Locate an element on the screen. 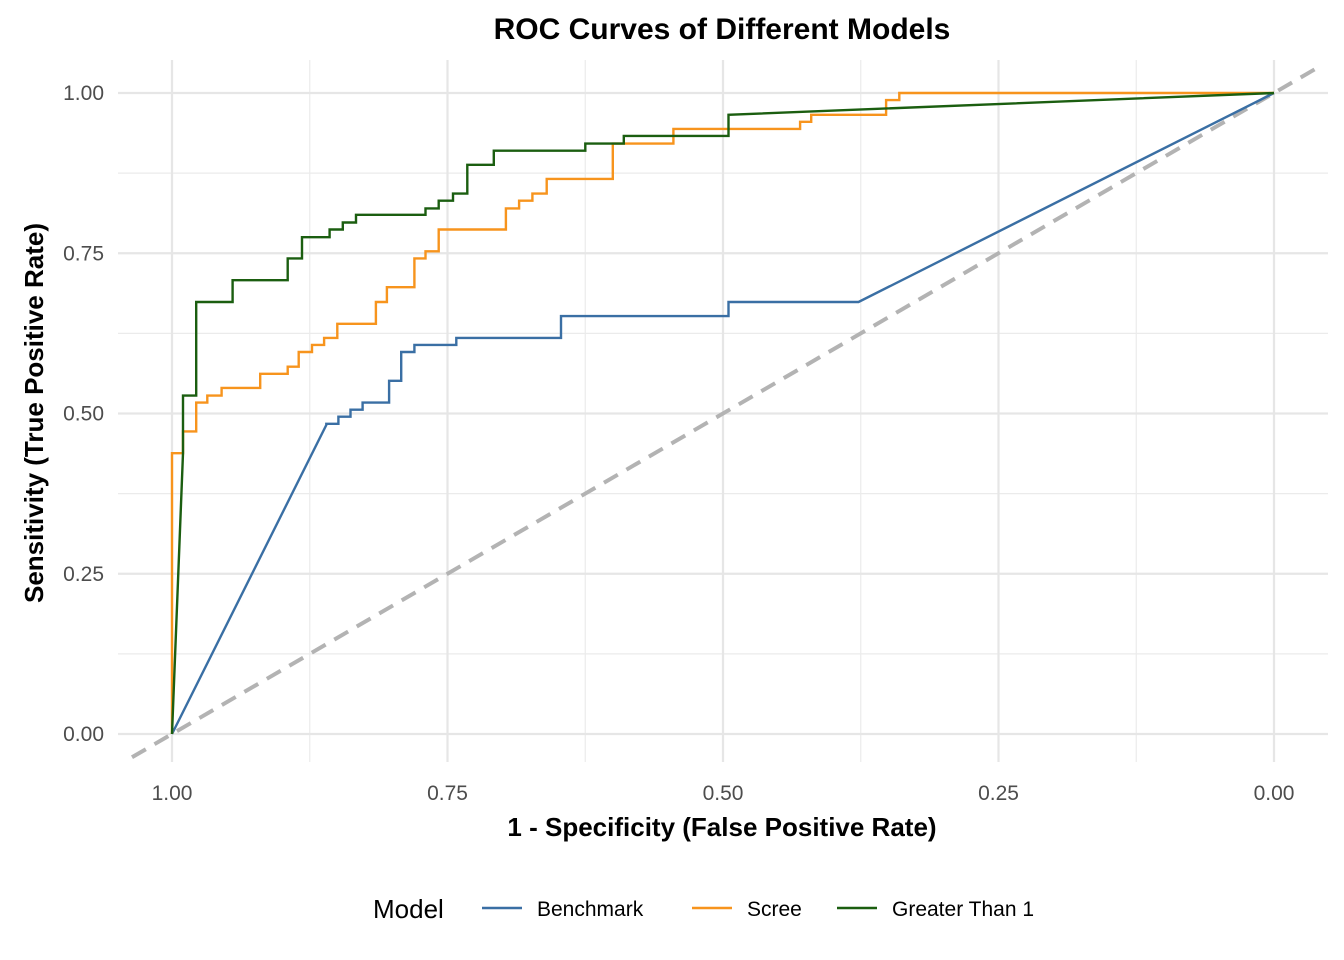 Image resolution: width=1344 pixels, height=960 pixels. y-tick-label: 0.00 is located at coordinates (83, 734).